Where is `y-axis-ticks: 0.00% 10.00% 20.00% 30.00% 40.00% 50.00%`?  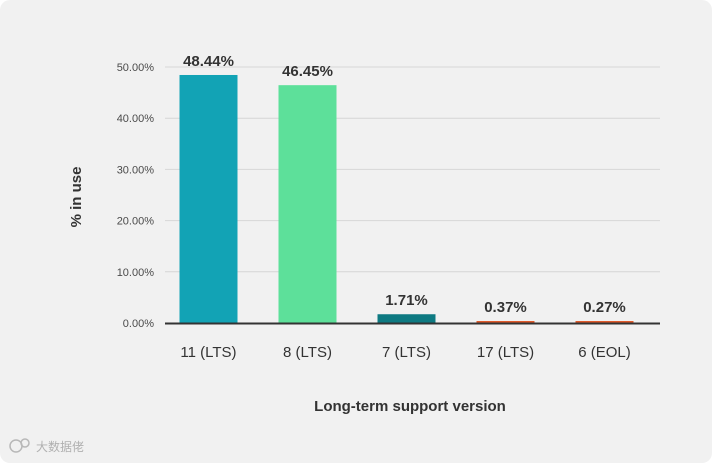 y-axis-ticks: 0.00% 10.00% 20.00% 30.00% 40.00% 50.00% is located at coordinates (136, 196).